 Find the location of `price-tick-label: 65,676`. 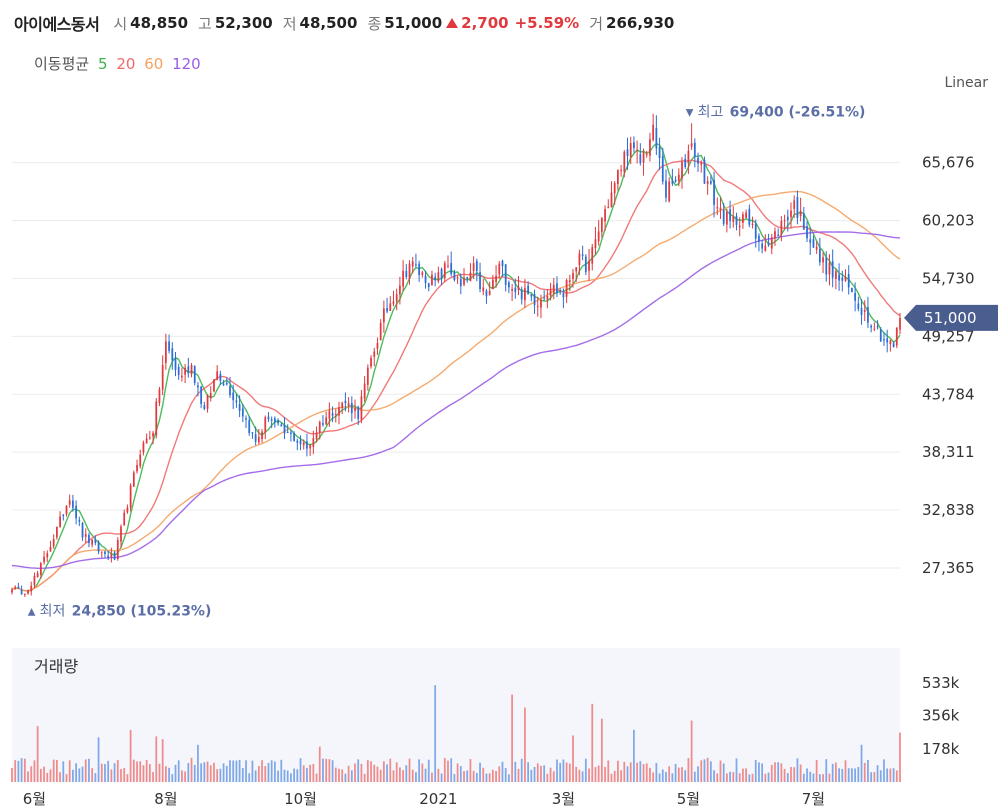

price-tick-label: 65,676 is located at coordinates (948, 163).